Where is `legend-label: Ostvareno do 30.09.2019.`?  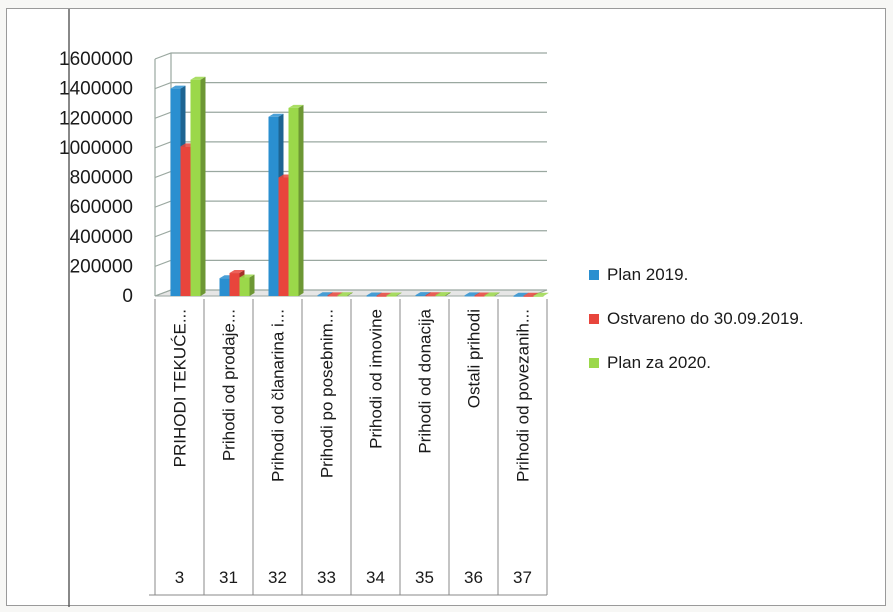
legend-label: Ostvareno do 30.09.2019. is located at coordinates (705, 318).